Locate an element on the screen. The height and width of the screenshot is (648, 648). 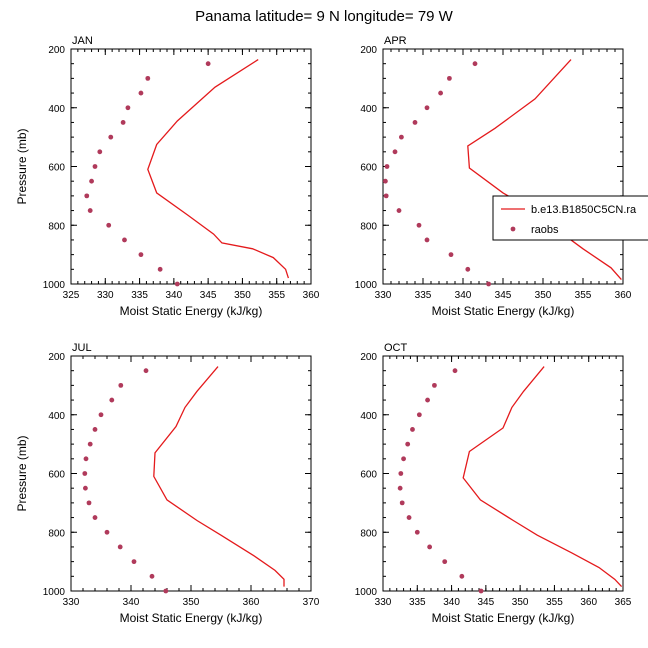
x-tick-label-jul: 340 is located at coordinates (131, 602).